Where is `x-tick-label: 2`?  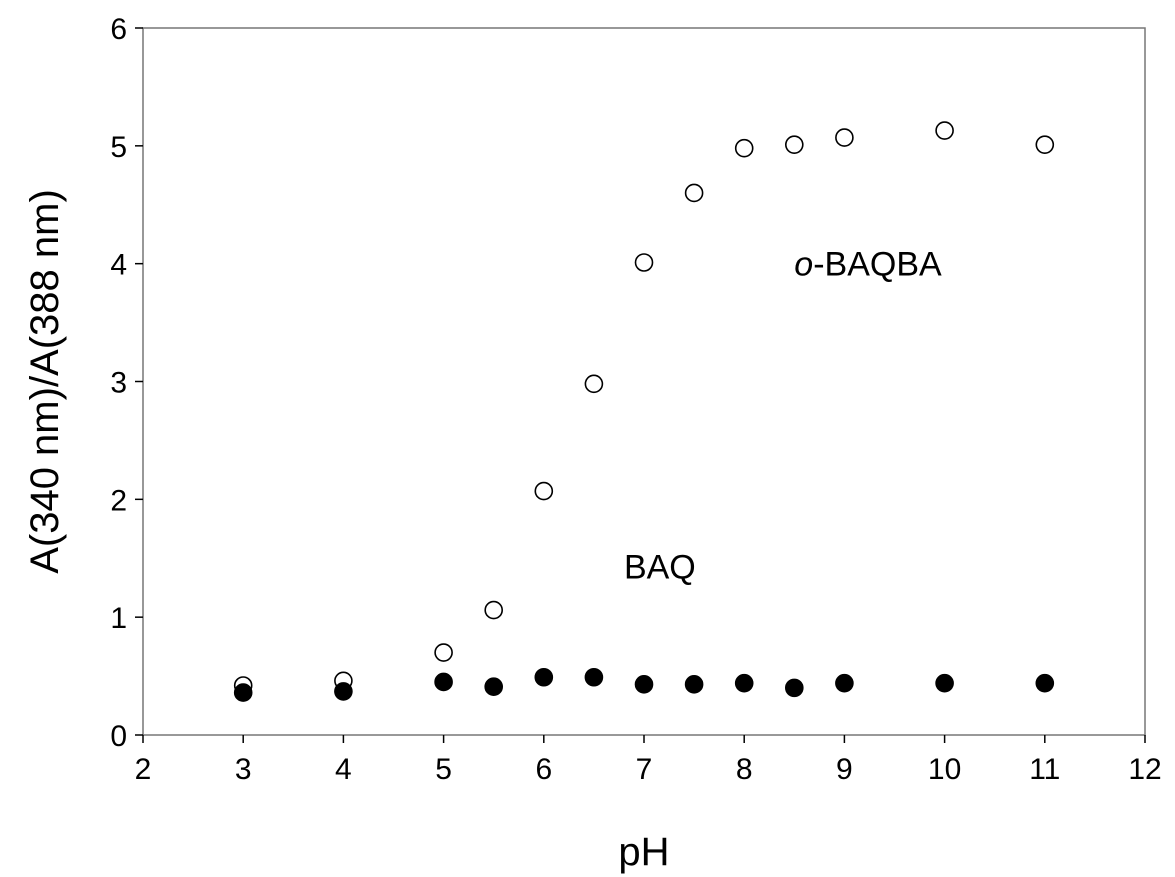 x-tick-label: 2 is located at coordinates (143, 769).